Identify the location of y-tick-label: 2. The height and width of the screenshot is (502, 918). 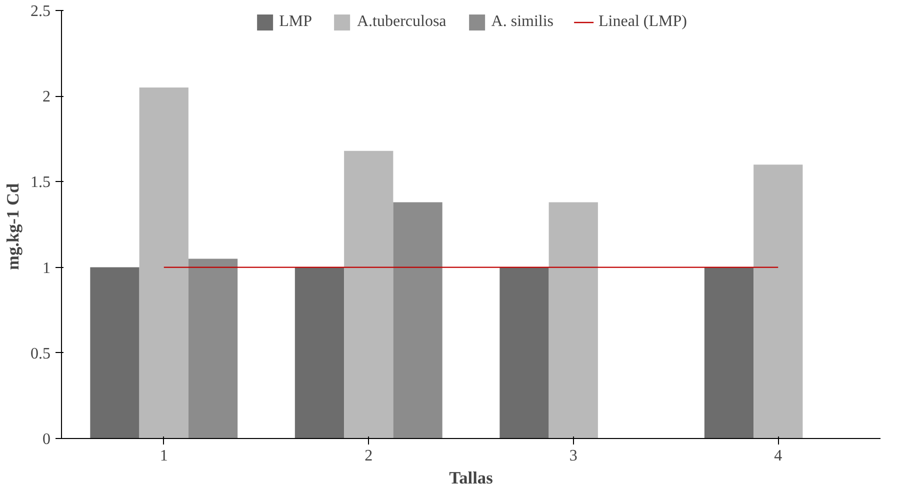
(46, 97).